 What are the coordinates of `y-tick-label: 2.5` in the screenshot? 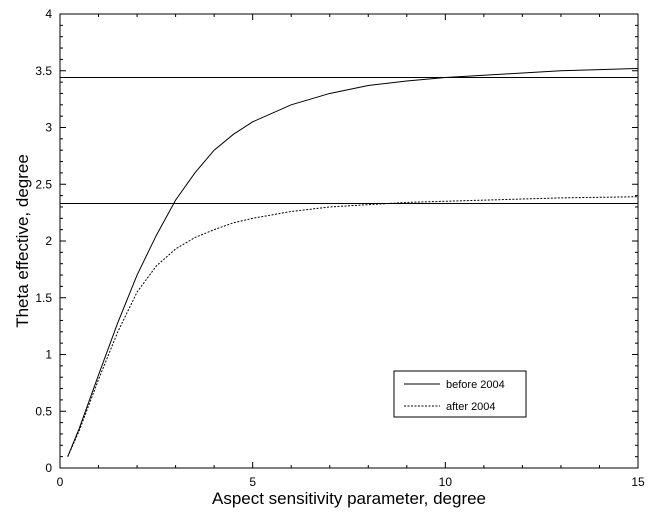 It's located at (43, 184).